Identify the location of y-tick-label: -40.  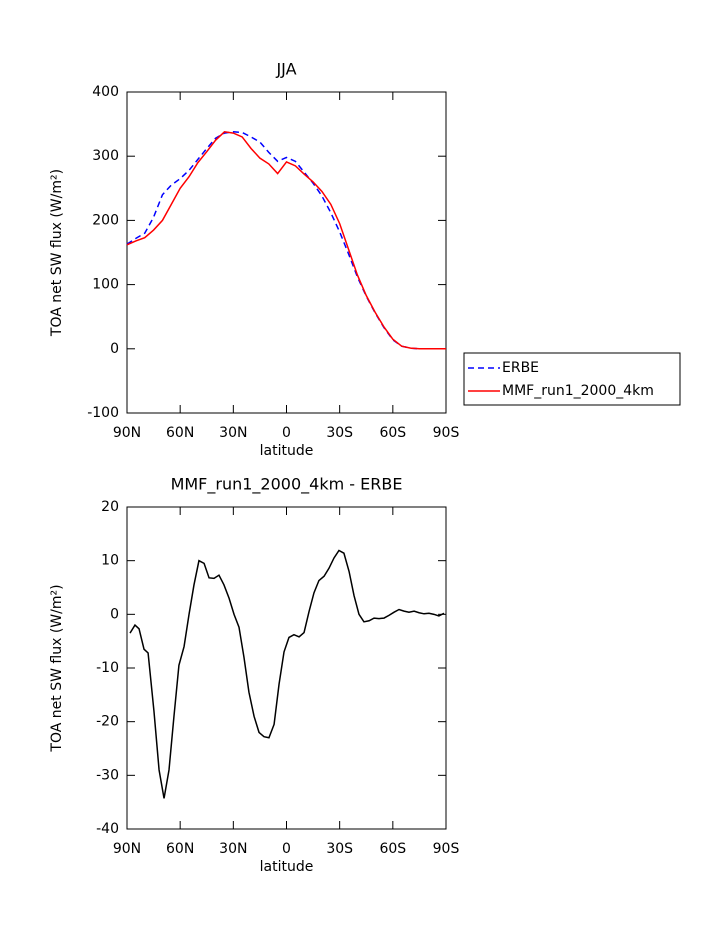
(107, 829).